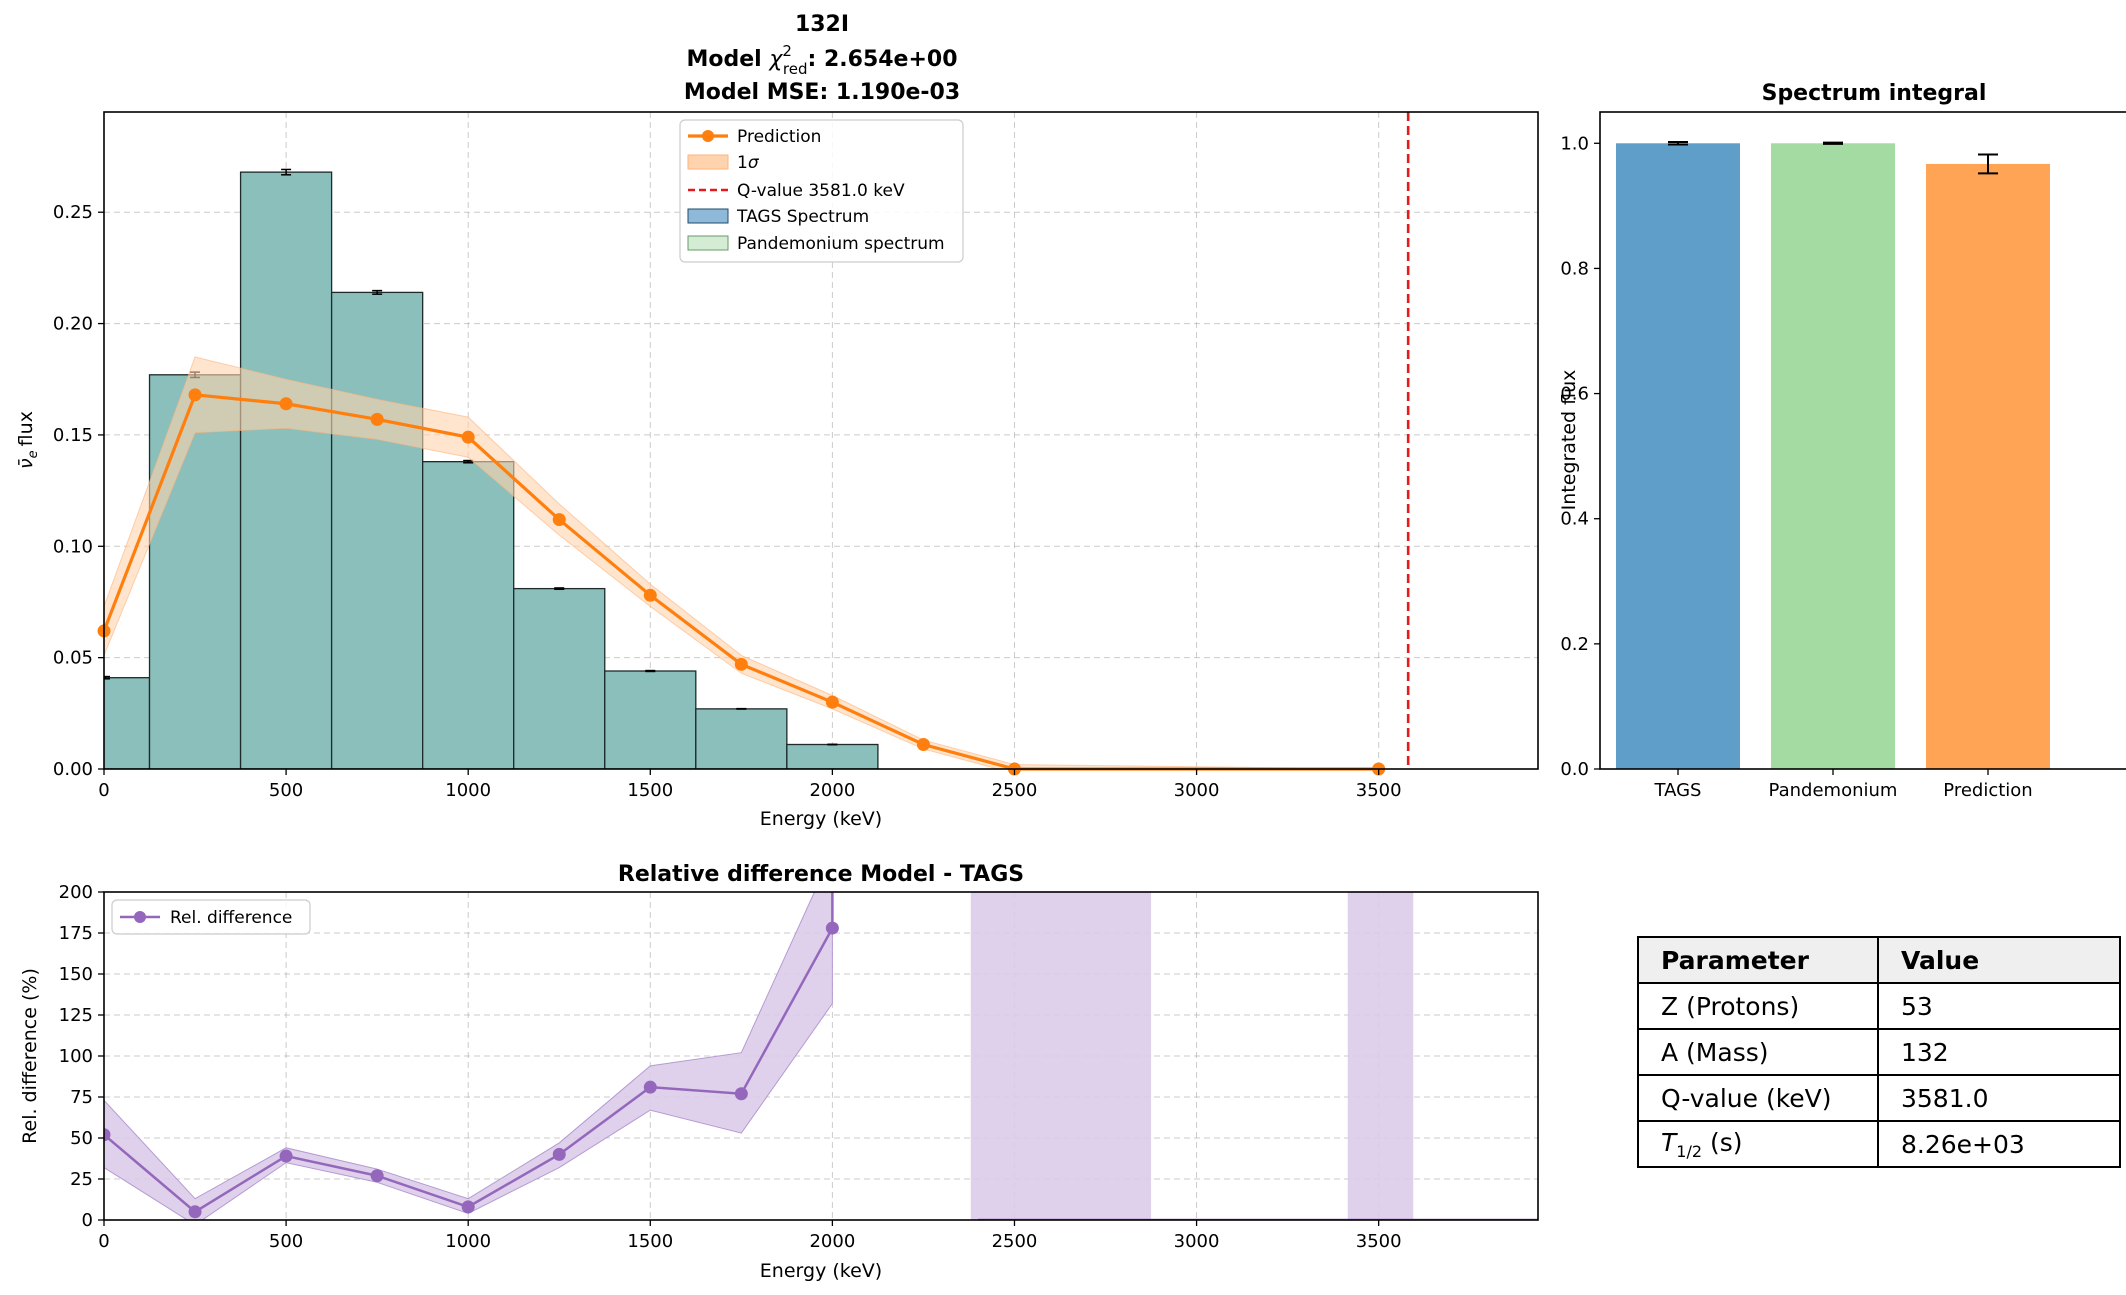 This screenshot has width=2126, height=1295. What do you see at coordinates (1874, 93) in the screenshot?
I see `integral-title: Spectrum integral` at bounding box center [1874, 93].